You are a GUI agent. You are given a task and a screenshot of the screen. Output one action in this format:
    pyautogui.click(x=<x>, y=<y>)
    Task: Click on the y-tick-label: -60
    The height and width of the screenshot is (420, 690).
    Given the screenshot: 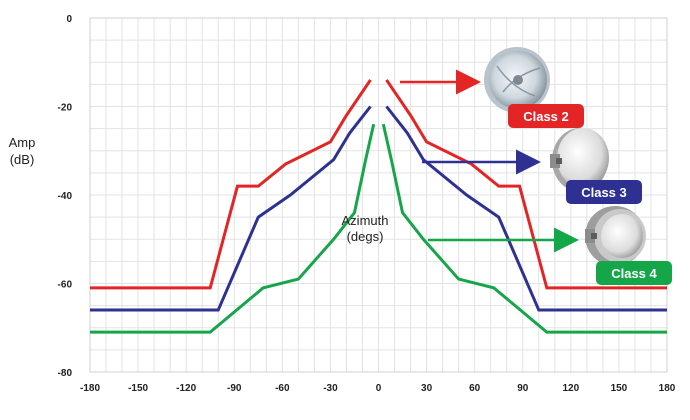 What is the action you would take?
    pyautogui.click(x=65, y=285)
    